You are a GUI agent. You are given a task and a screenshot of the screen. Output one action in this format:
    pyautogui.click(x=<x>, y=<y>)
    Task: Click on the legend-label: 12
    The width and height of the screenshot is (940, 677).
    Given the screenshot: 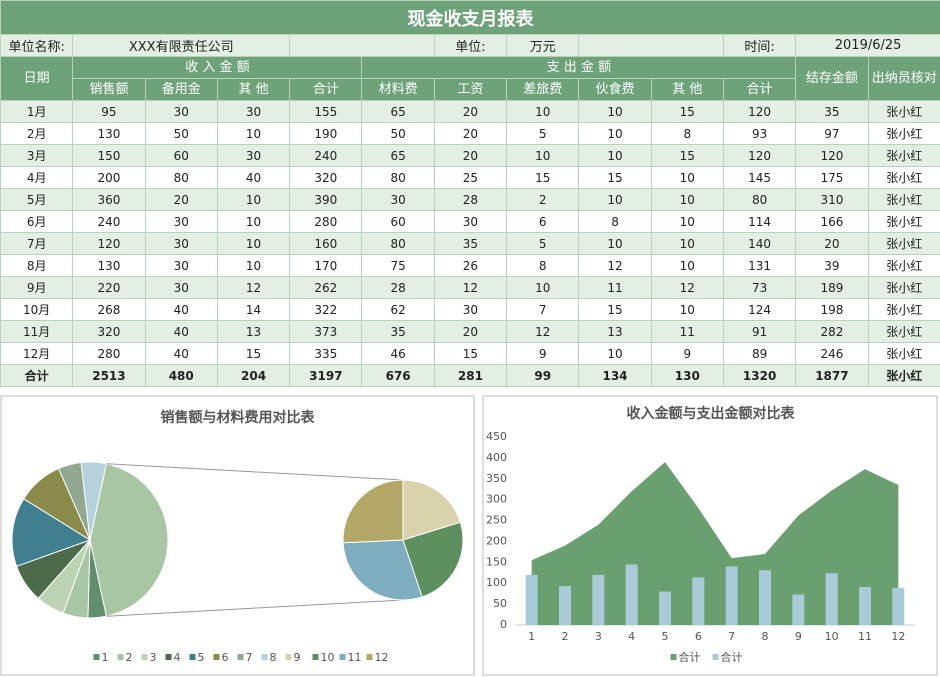 What is the action you would take?
    pyautogui.click(x=382, y=657)
    